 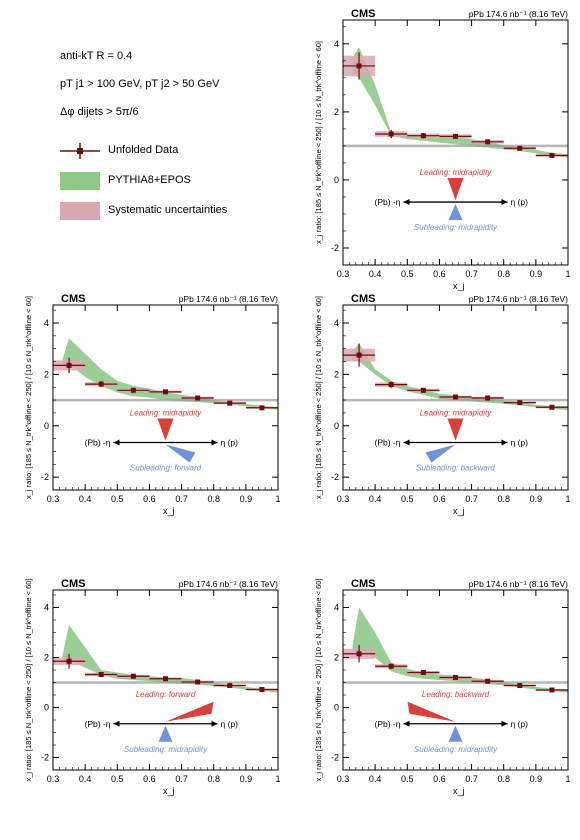 What do you see at coordinates (455, 467) in the screenshot?
I see `subleading-label: Subleading: backward` at bounding box center [455, 467].